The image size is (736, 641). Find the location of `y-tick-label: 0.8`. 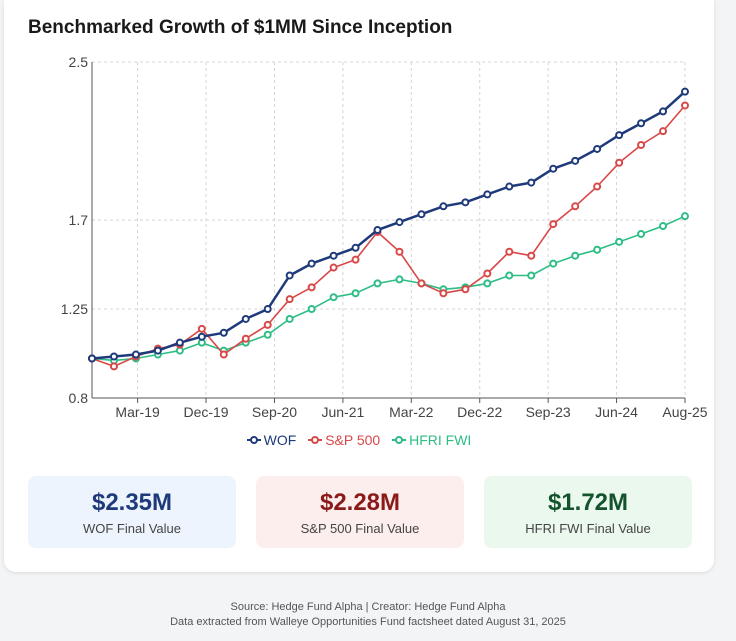

y-tick-label: 0.8 is located at coordinates (79, 398).